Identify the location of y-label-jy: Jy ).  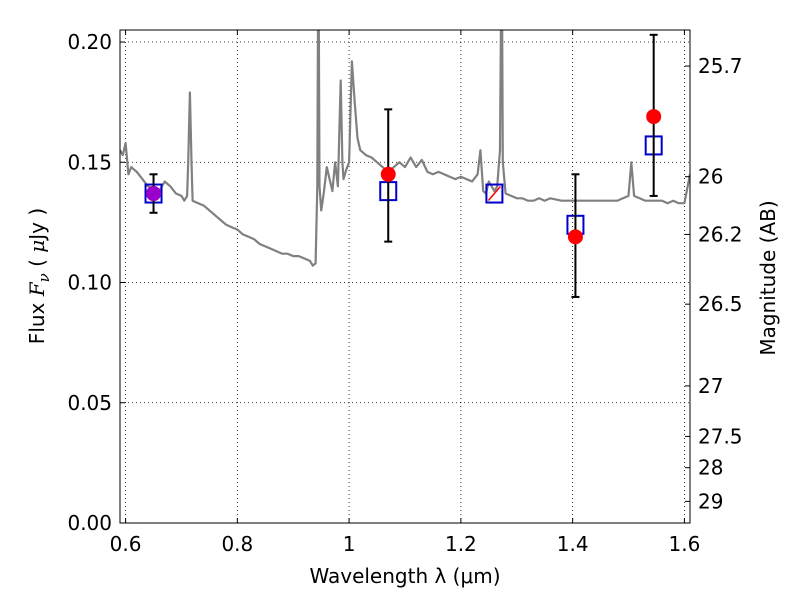
(37, 225).